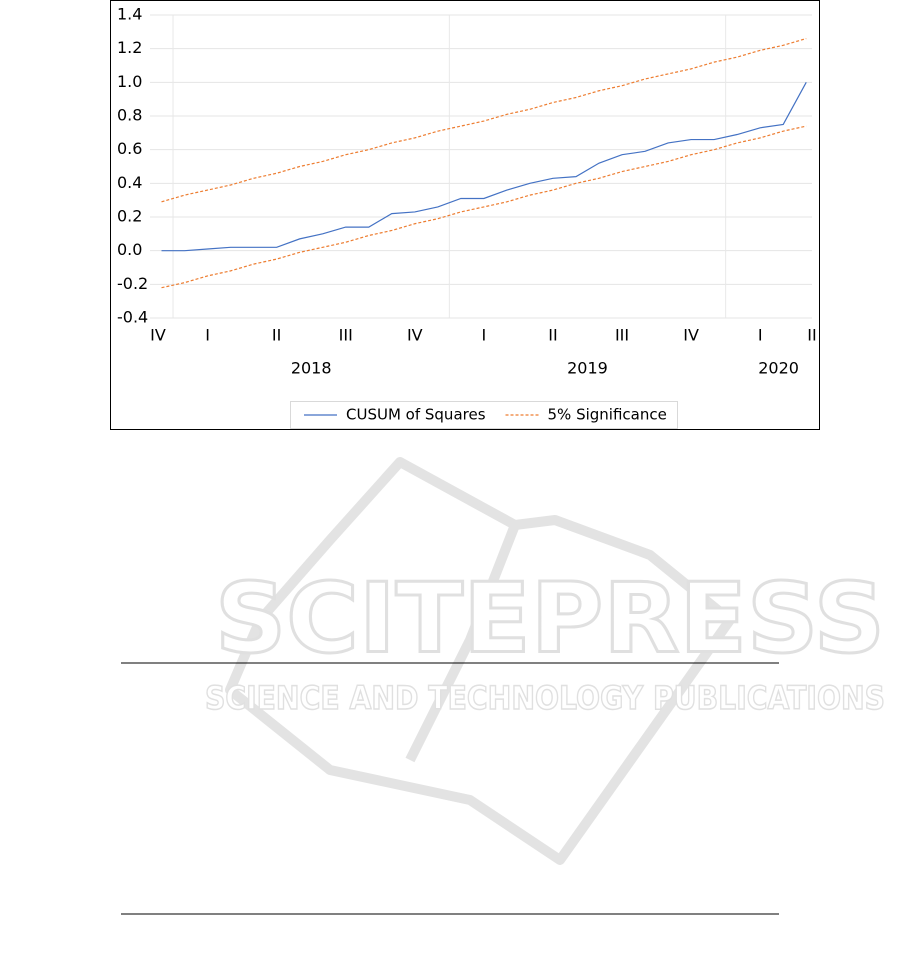 The image size is (901, 971). What do you see at coordinates (416, 415) in the screenshot?
I see `legend-label: CUSUM of Squares` at bounding box center [416, 415].